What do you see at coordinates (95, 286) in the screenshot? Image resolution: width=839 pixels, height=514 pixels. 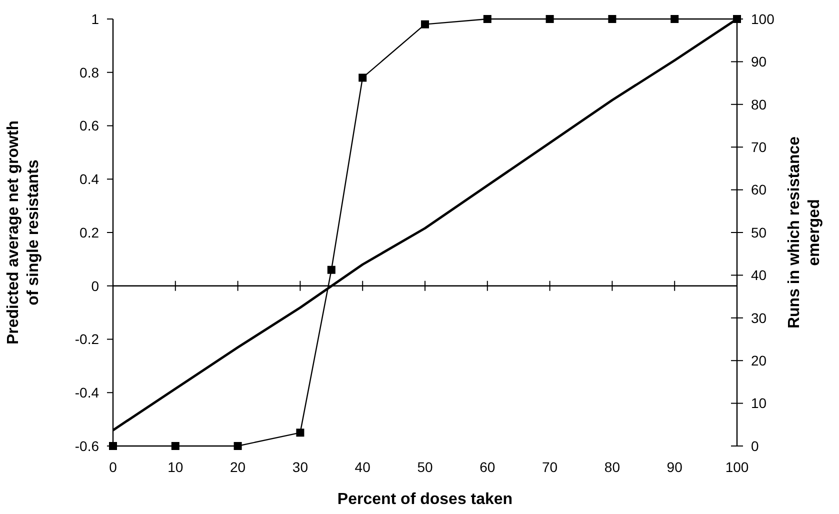 I see `y-tick-label: 0` at bounding box center [95, 286].